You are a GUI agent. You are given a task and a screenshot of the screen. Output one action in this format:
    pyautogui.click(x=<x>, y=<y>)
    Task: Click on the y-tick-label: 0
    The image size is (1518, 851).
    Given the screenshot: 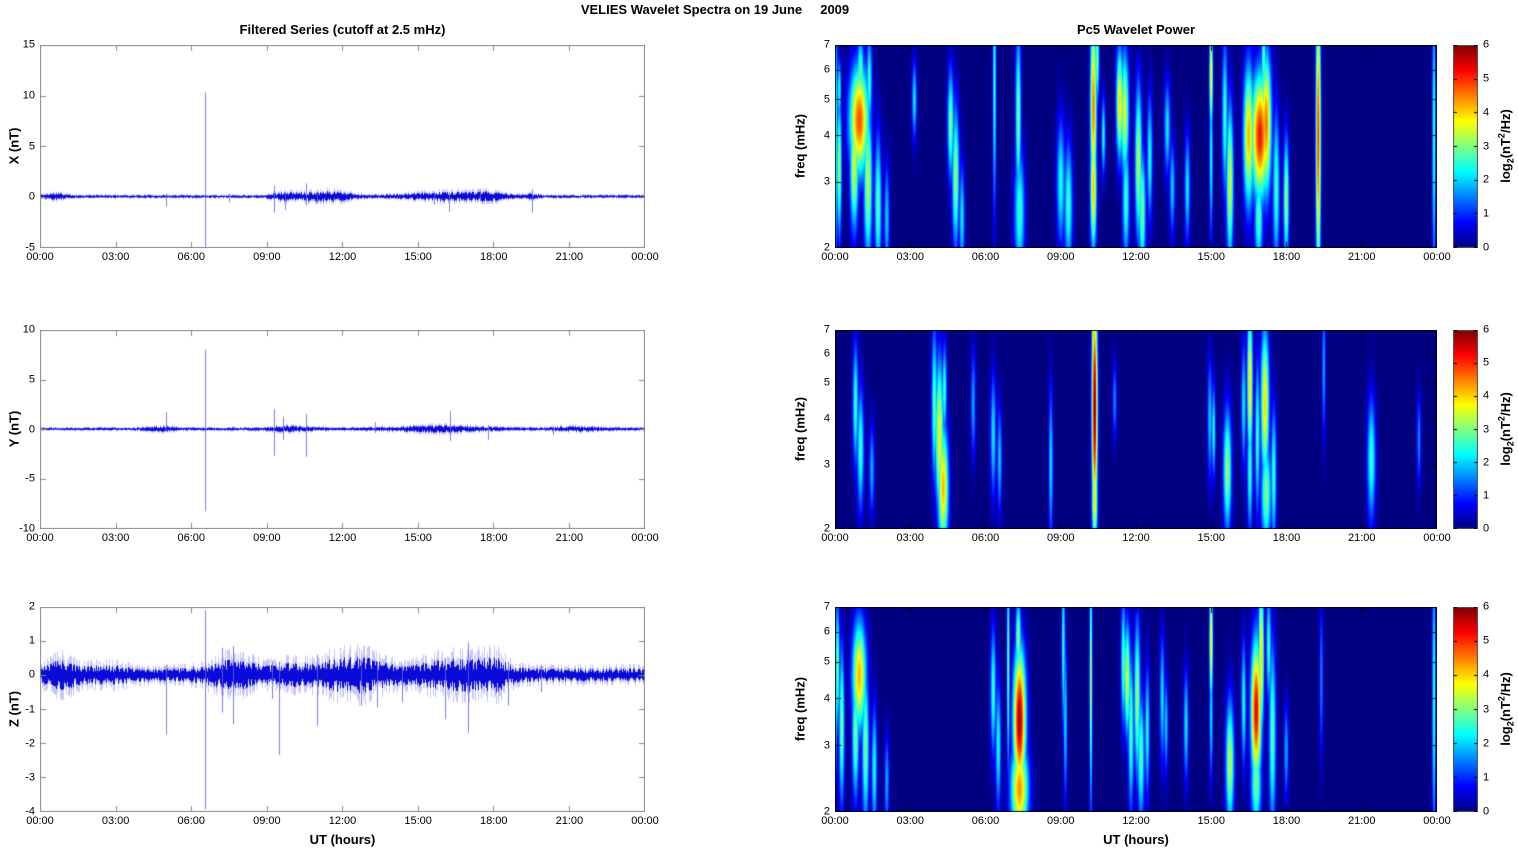 What is the action you would take?
    pyautogui.click(x=31, y=196)
    